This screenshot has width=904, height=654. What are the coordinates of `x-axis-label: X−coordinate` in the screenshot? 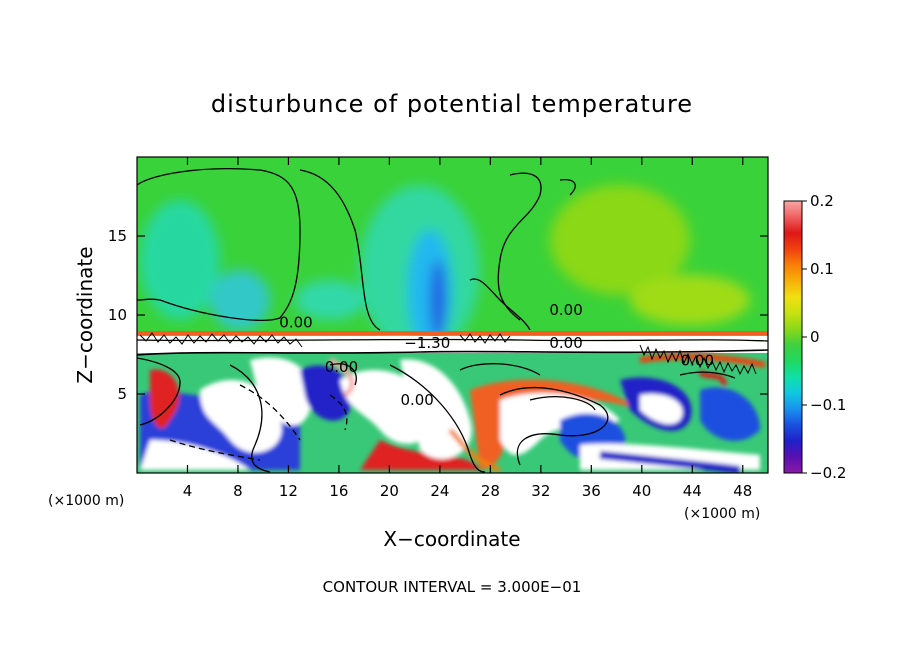 It's located at (451, 539).